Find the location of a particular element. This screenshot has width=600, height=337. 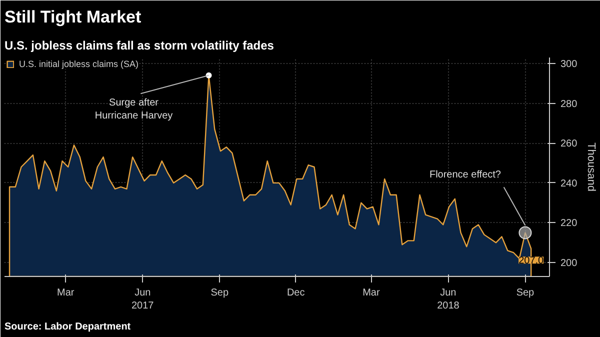

annotation: Surge after Hurricane Harvey is located at coordinates (133, 109).